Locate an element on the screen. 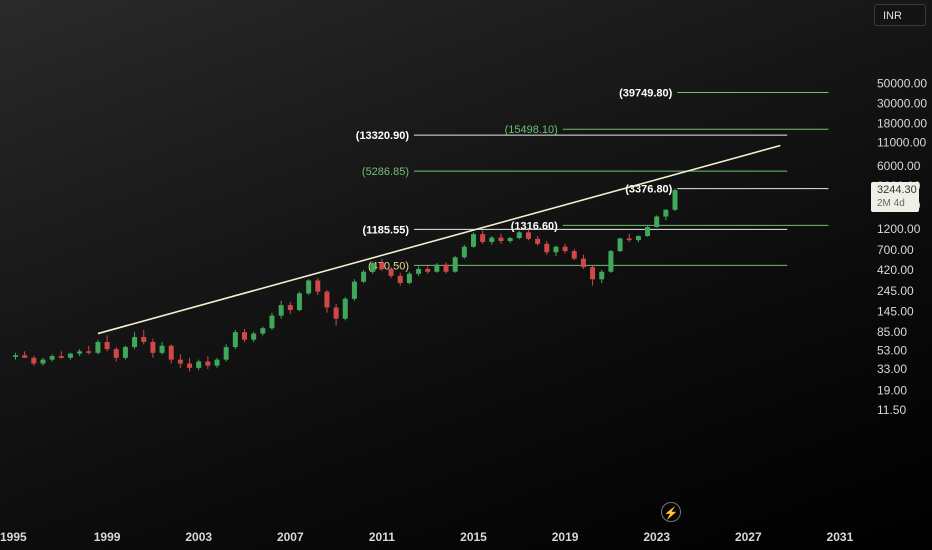 The height and width of the screenshot is (550, 932). y-tick-label: 11000.00 is located at coordinates (901, 143).